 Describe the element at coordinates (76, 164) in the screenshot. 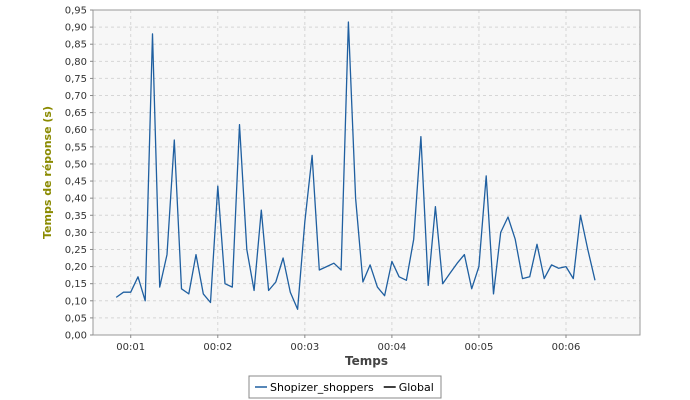

I see `y-tick-label: 0,50` at that location.